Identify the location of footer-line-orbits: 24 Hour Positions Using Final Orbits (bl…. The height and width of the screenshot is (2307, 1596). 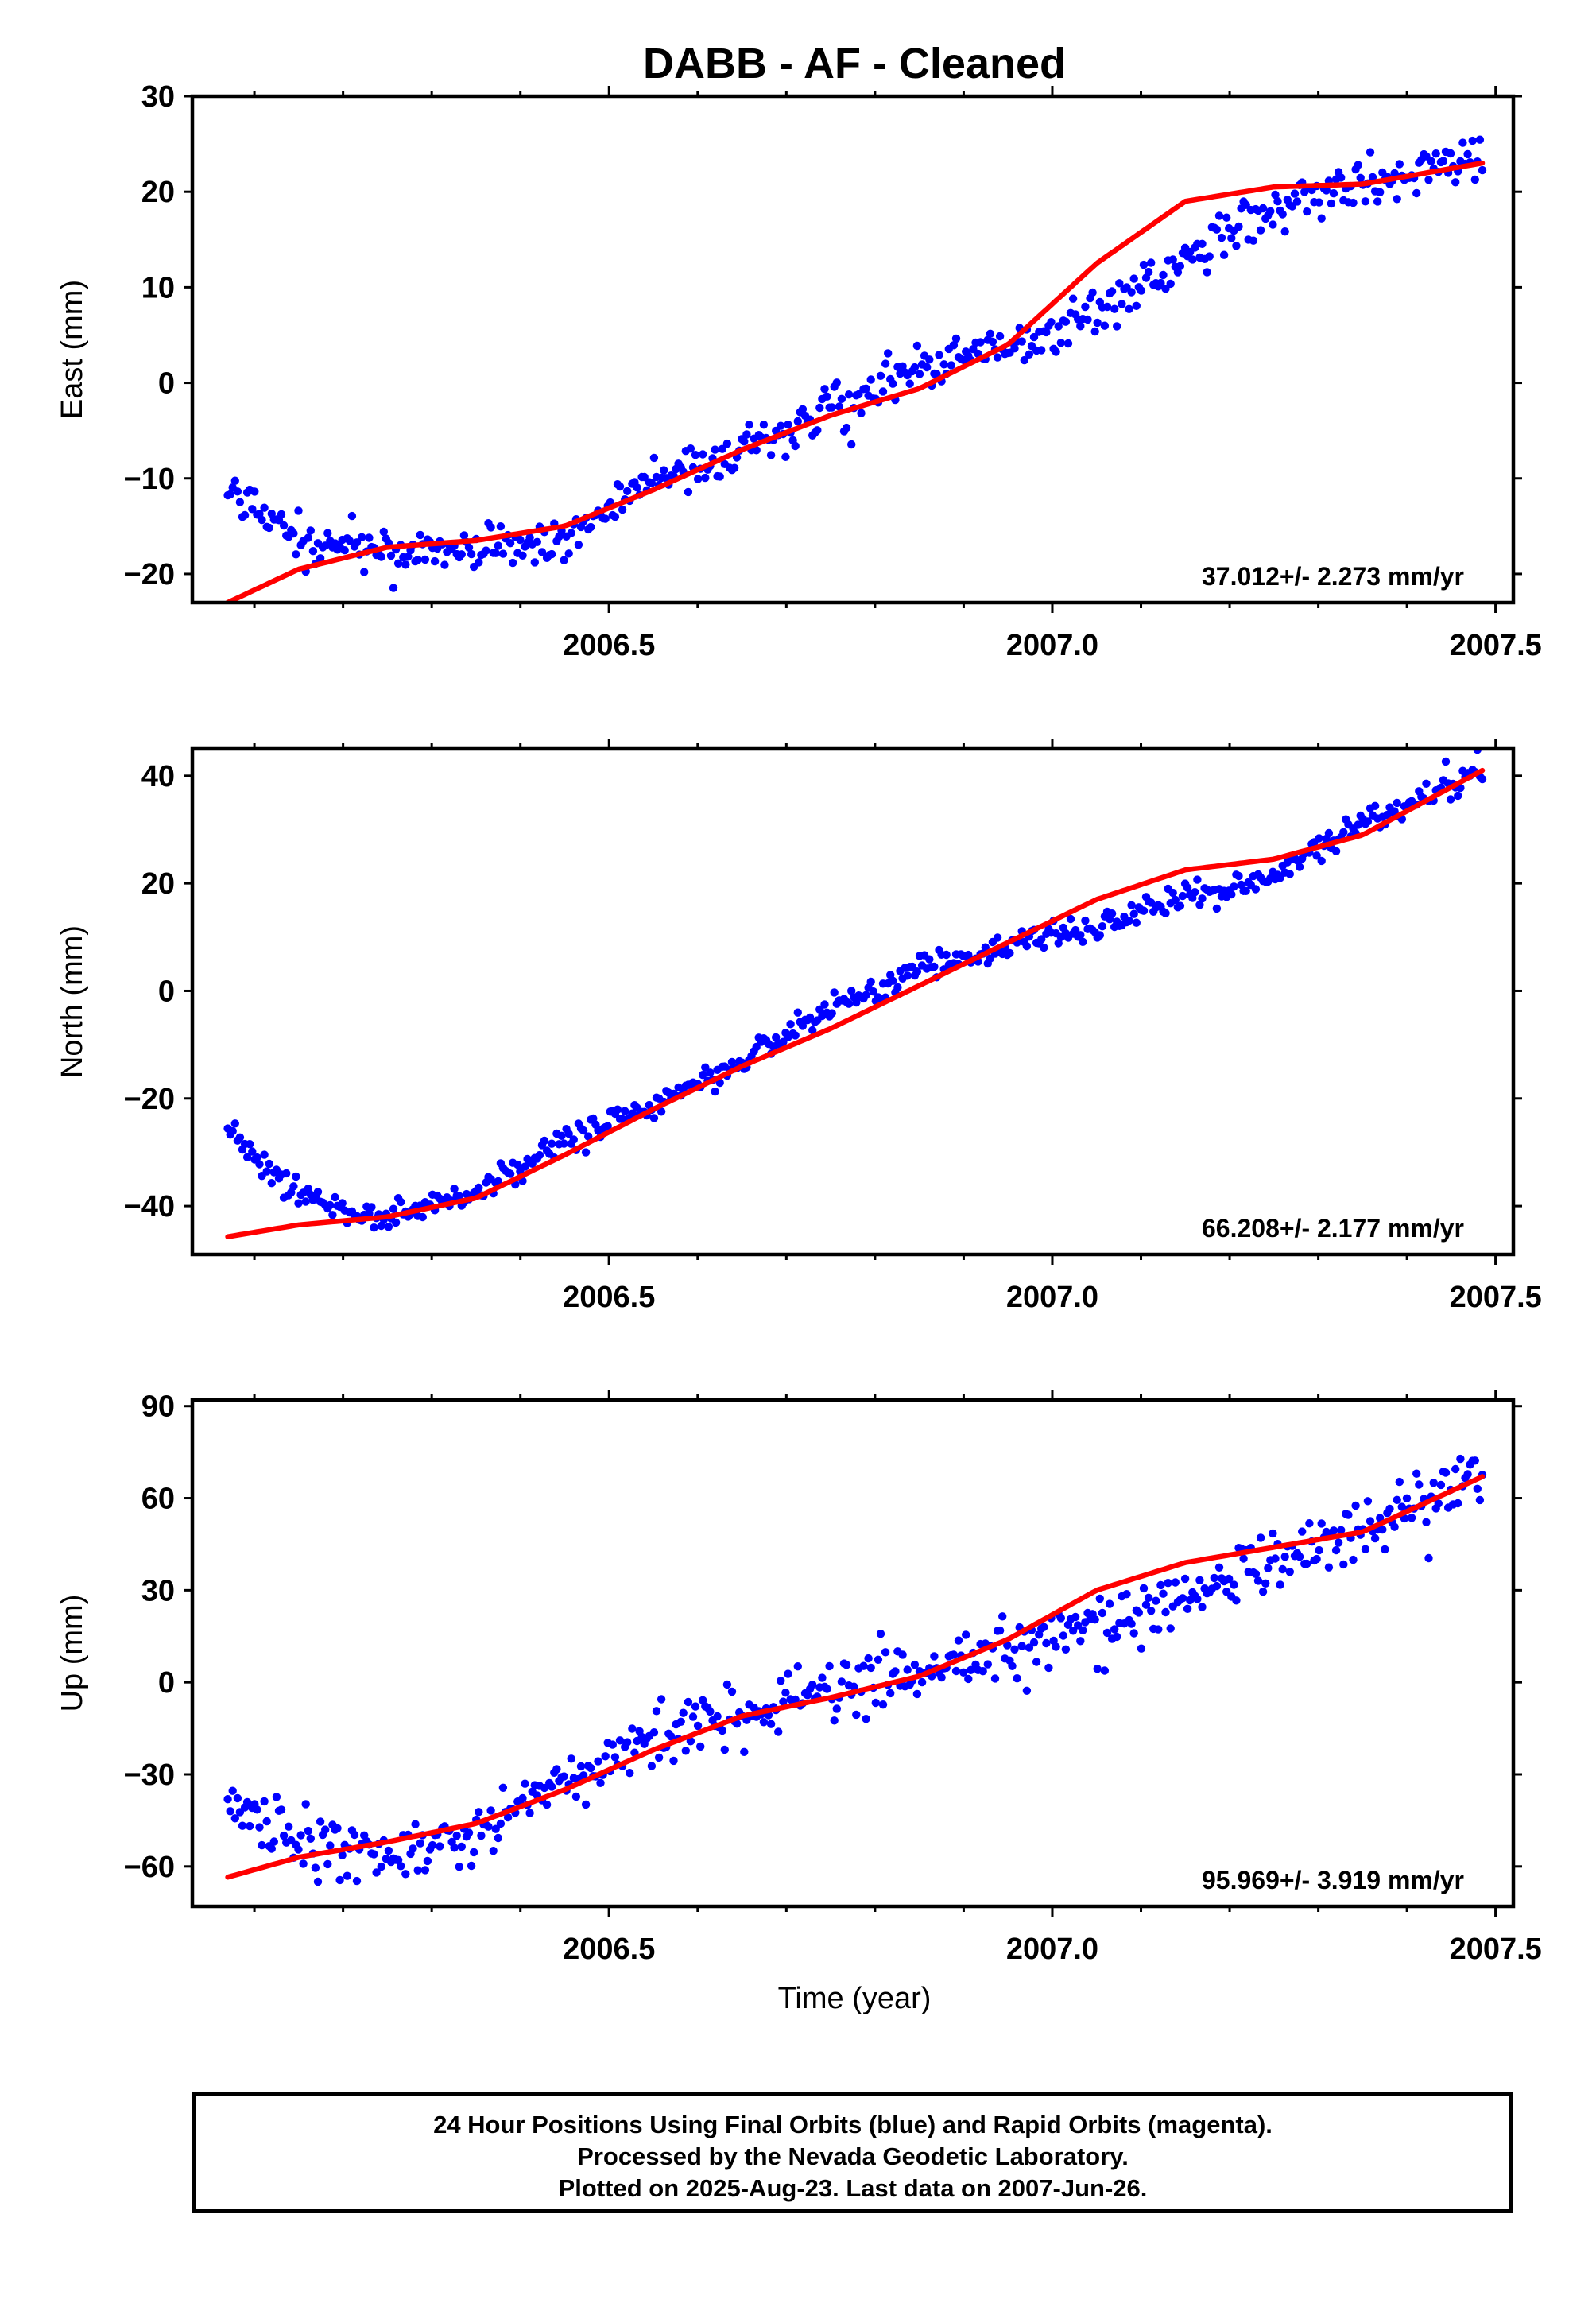
(853, 2124).